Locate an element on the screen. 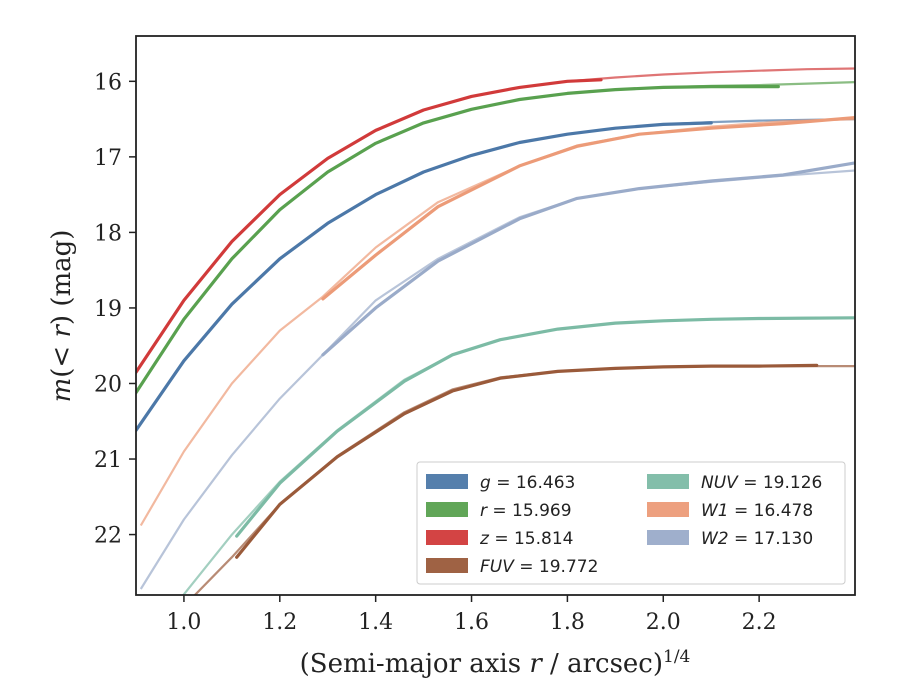 Image resolution: width=900 pixels, height=700 pixels. legend-swatch-r is located at coordinates (447, 509).